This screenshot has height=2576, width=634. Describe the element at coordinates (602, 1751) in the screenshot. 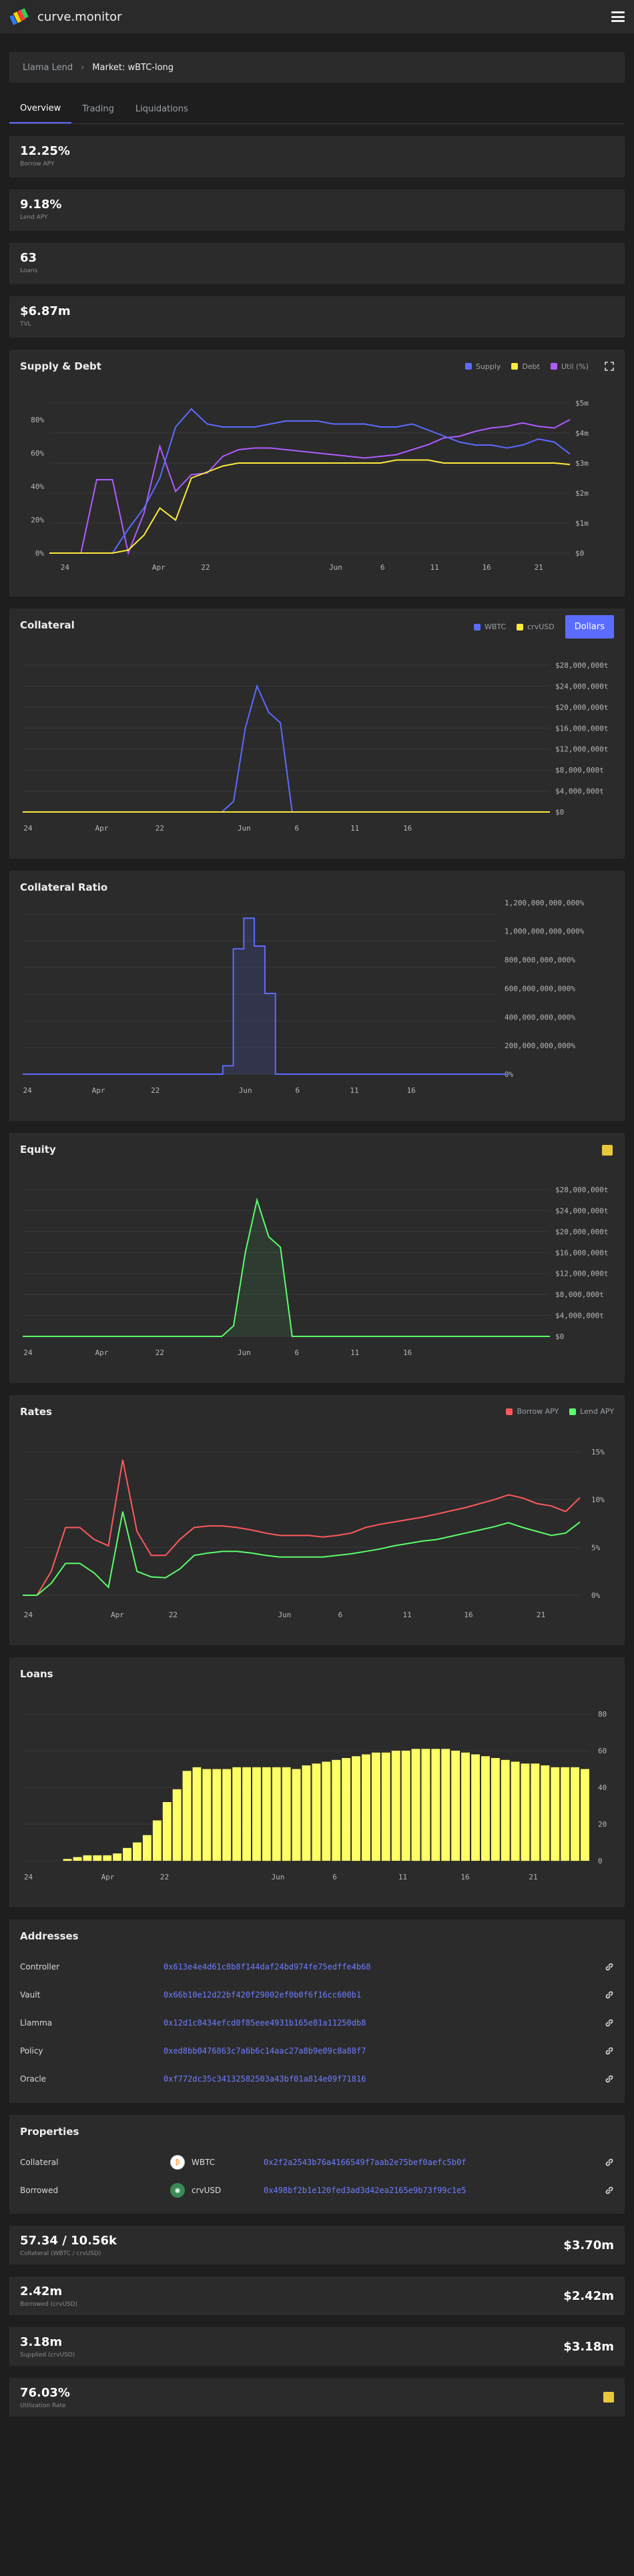

I see `y-tick-label: 60` at that location.